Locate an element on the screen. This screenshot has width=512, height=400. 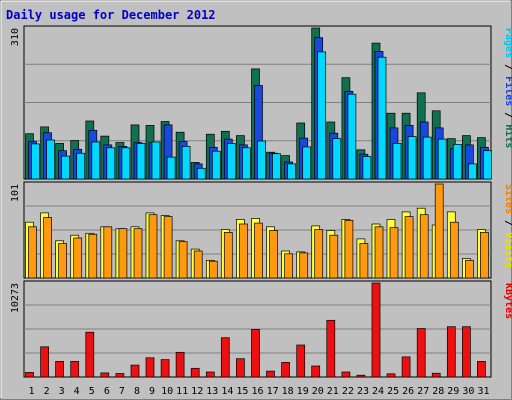
x-tick-label: 19 is located at coordinates (303, 391).